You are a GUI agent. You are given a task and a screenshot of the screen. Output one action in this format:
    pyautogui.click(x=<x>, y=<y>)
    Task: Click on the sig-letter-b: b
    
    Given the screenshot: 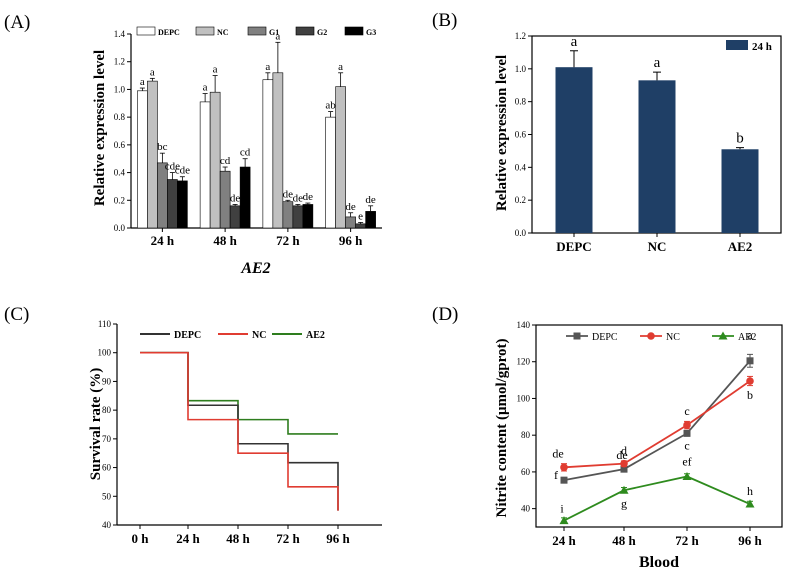 What is the action you would take?
    pyautogui.click(x=740, y=139)
    